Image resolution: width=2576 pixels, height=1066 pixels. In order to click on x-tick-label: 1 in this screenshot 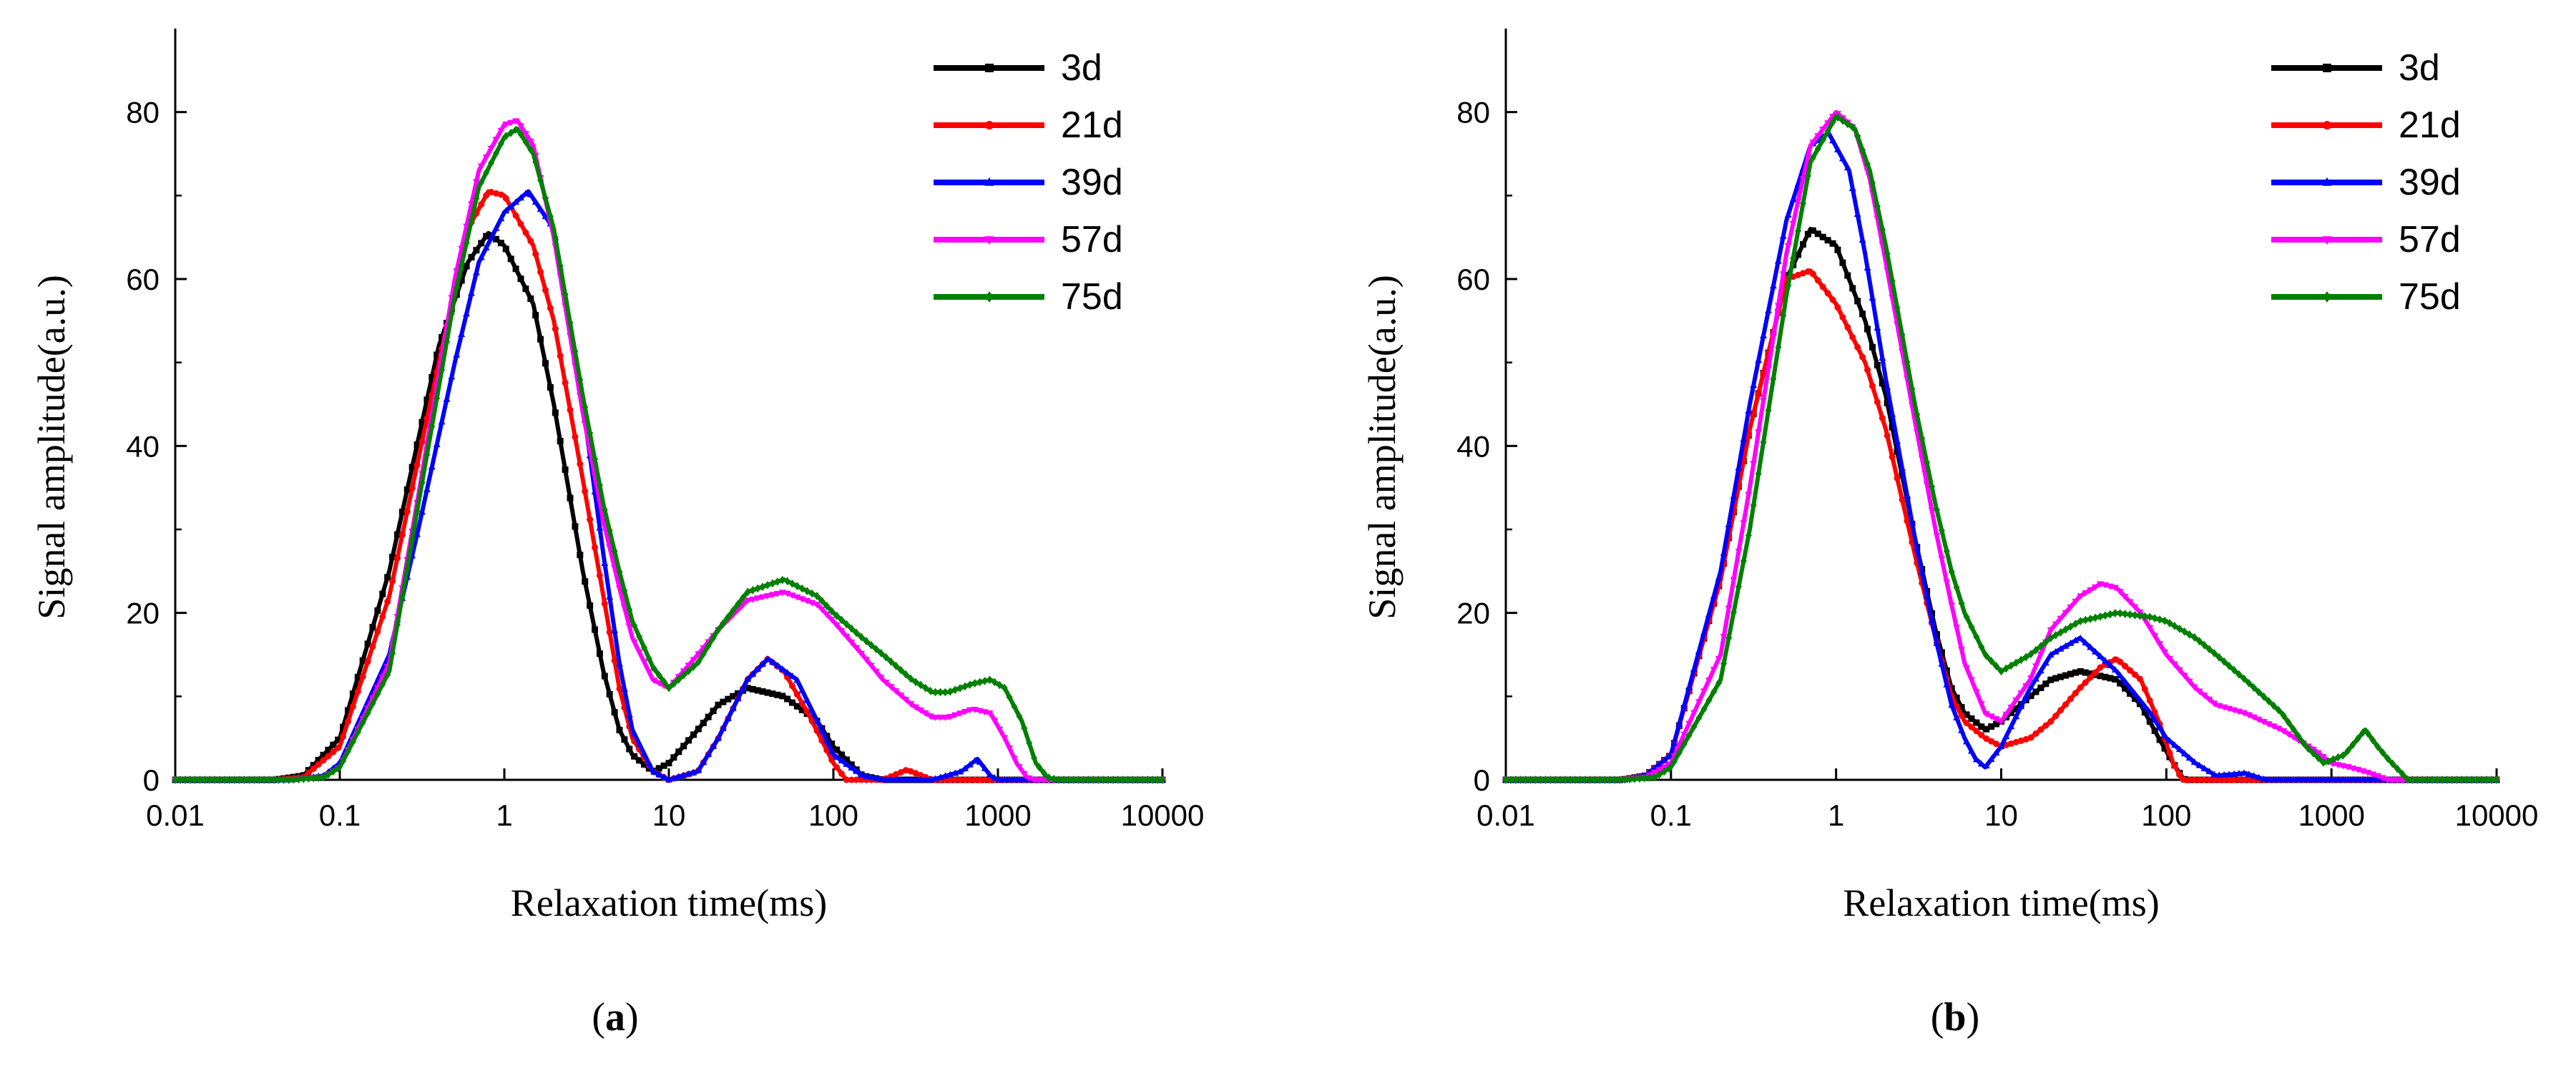, I will do `click(504, 815)`.